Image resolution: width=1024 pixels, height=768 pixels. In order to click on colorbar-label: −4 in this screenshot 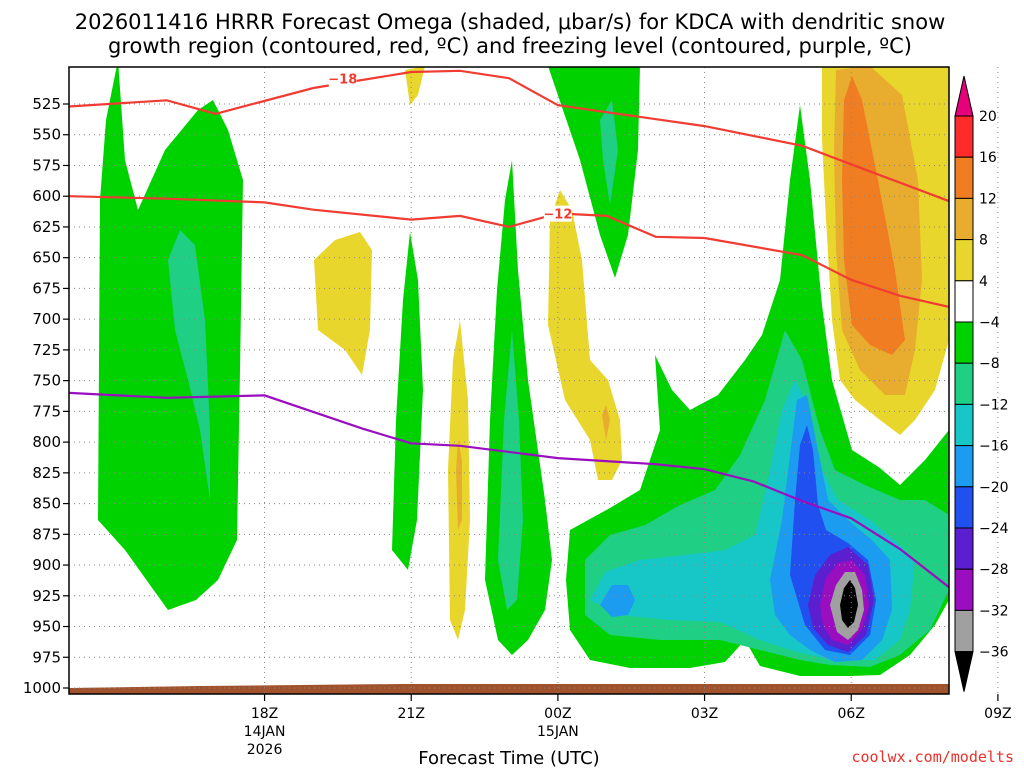, I will do `click(989, 323)`.